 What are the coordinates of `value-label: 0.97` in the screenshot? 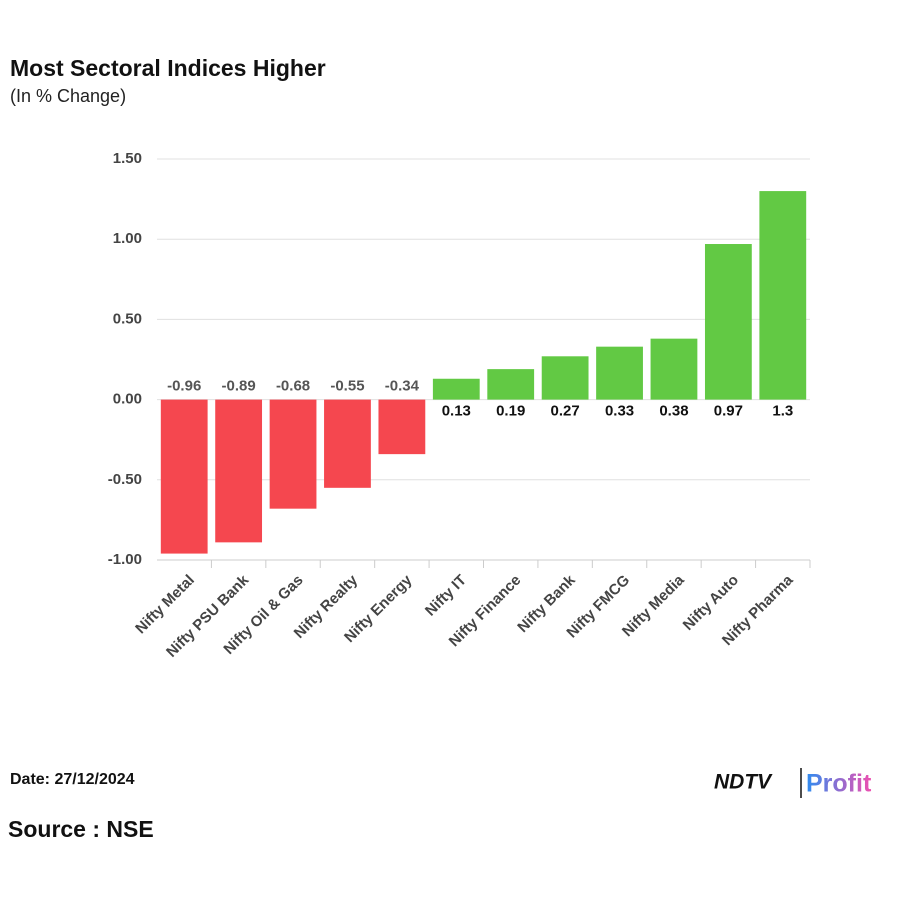 It's located at (728, 411).